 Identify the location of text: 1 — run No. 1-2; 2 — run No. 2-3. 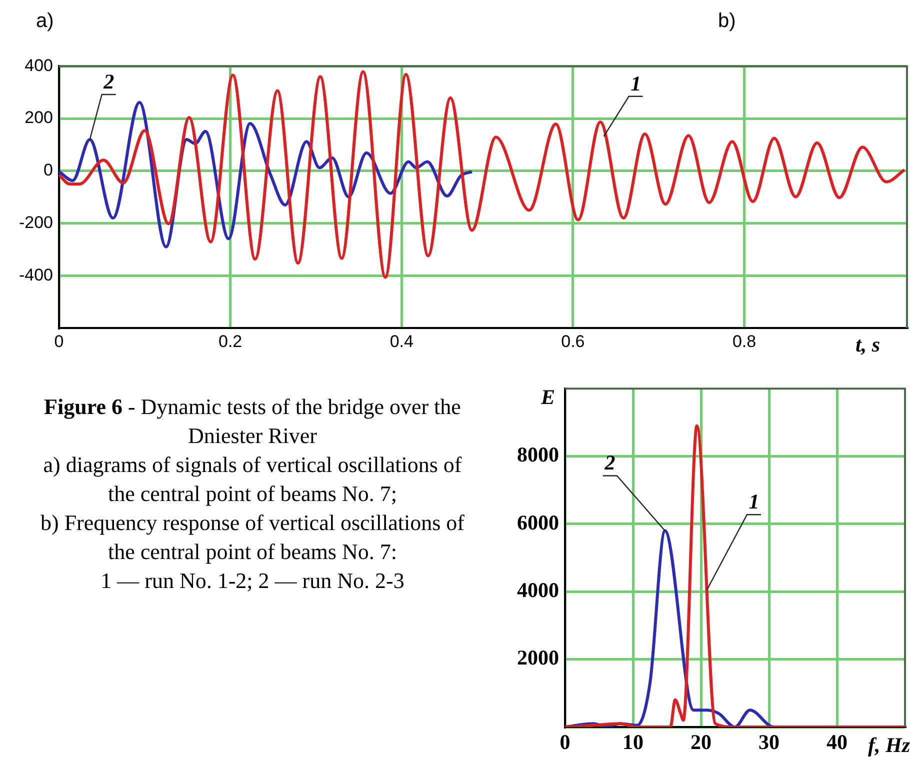
(253, 581).